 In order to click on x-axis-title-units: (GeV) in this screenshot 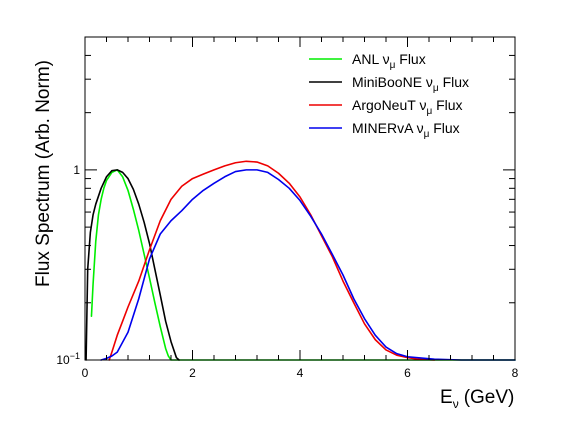, I will do `click(489, 397)`.